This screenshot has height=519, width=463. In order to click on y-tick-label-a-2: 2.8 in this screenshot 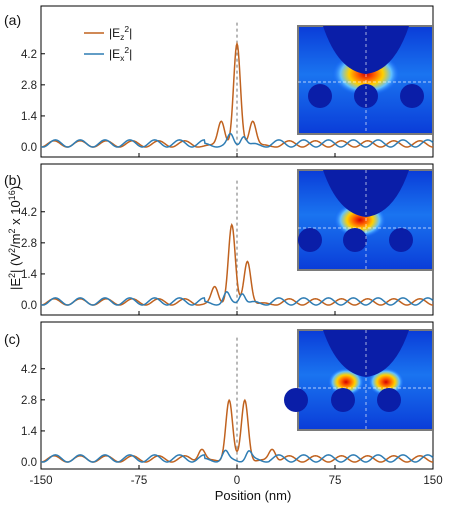, I will do `click(29, 86)`.